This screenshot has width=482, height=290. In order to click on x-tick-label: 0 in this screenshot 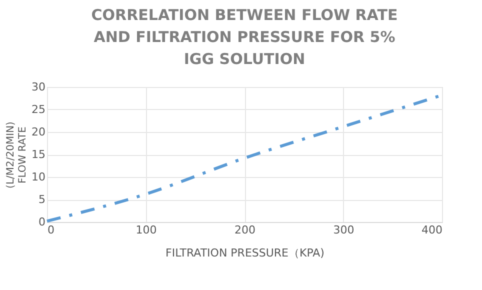, I will do `click(51, 230)`.